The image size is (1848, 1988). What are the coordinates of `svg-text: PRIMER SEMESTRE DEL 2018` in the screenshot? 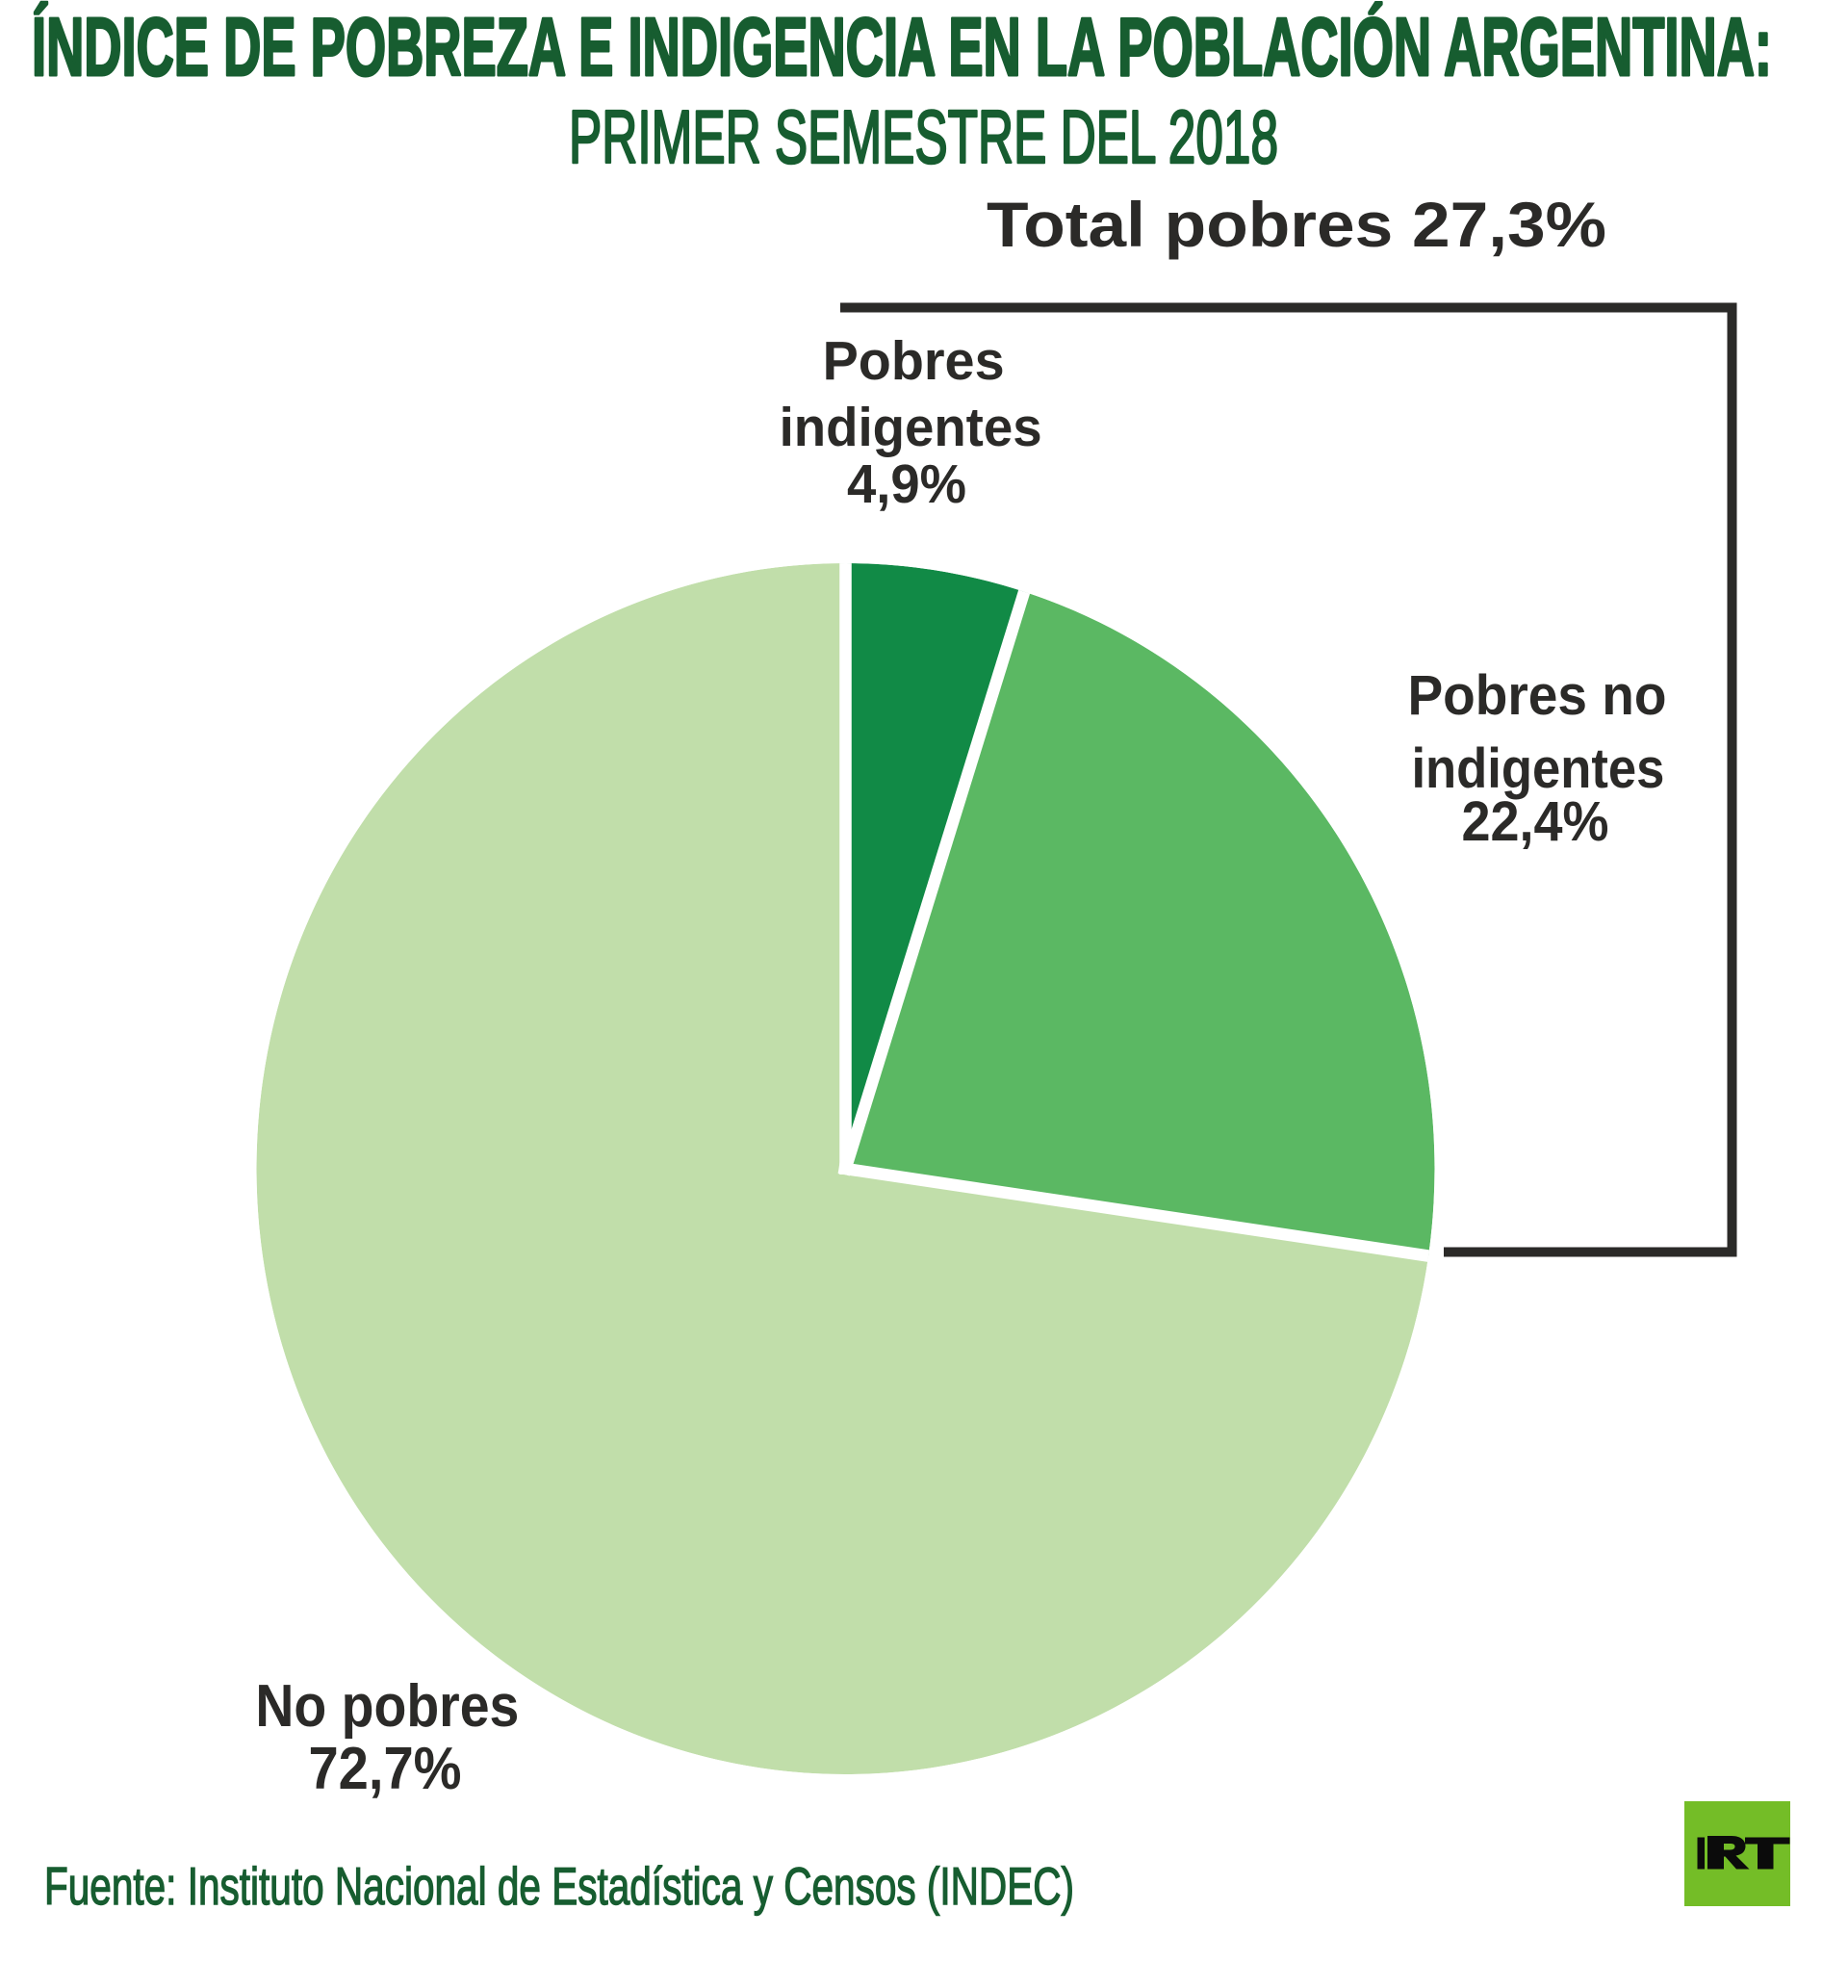 It's located at (923, 136).